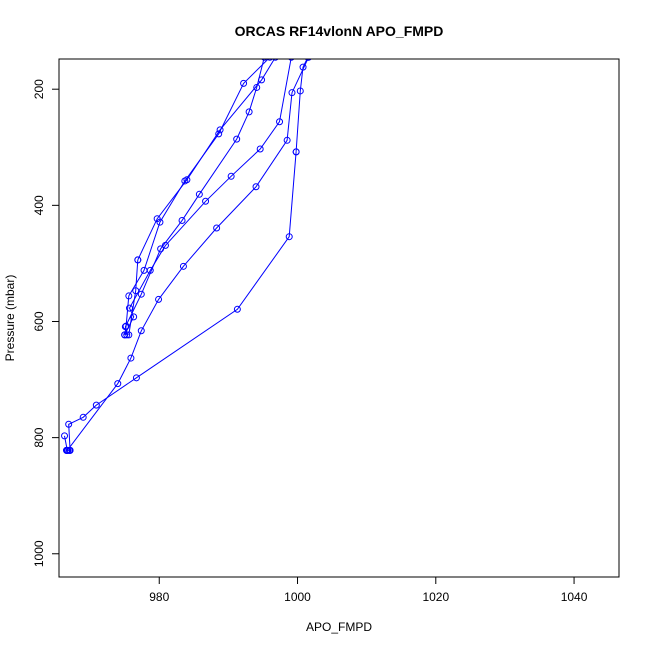 The width and height of the screenshot is (650, 650). I want to click on y-tick-label: 600, so click(39, 321).